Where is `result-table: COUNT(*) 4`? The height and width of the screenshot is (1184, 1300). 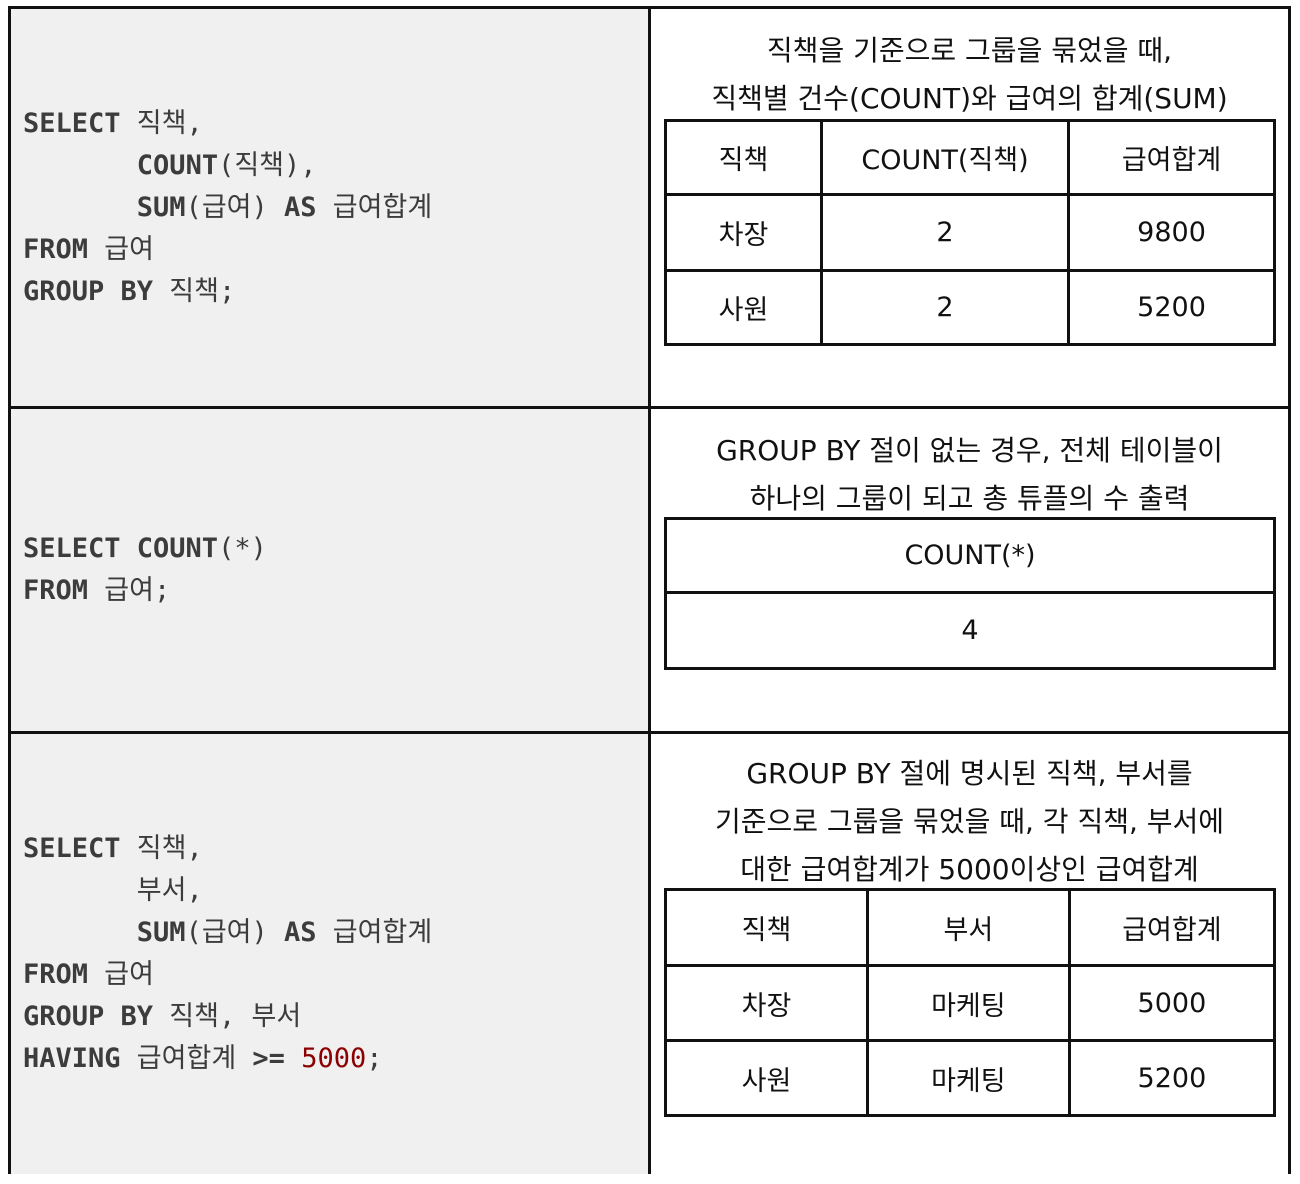
result-table: COUNT(*) 4 is located at coordinates (970, 593).